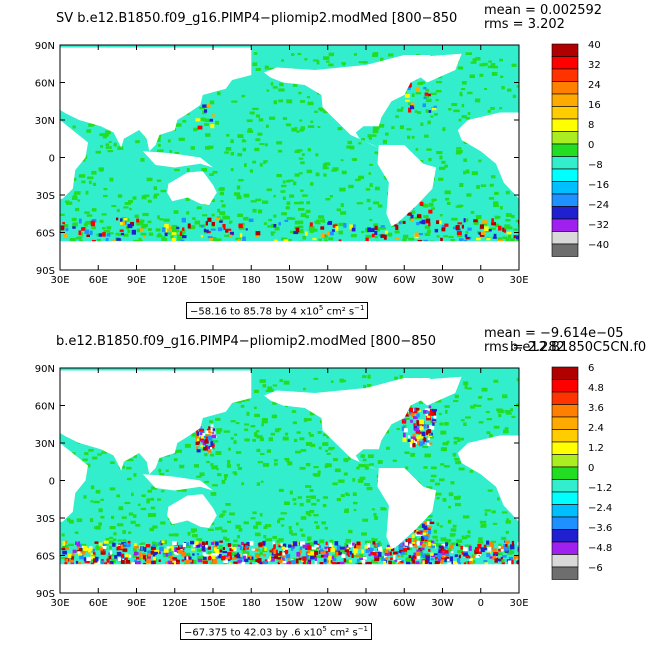 This screenshot has width=647, height=647. What do you see at coordinates (192, 188) in the screenshot?
I see `land-mask` at bounding box center [192, 188].